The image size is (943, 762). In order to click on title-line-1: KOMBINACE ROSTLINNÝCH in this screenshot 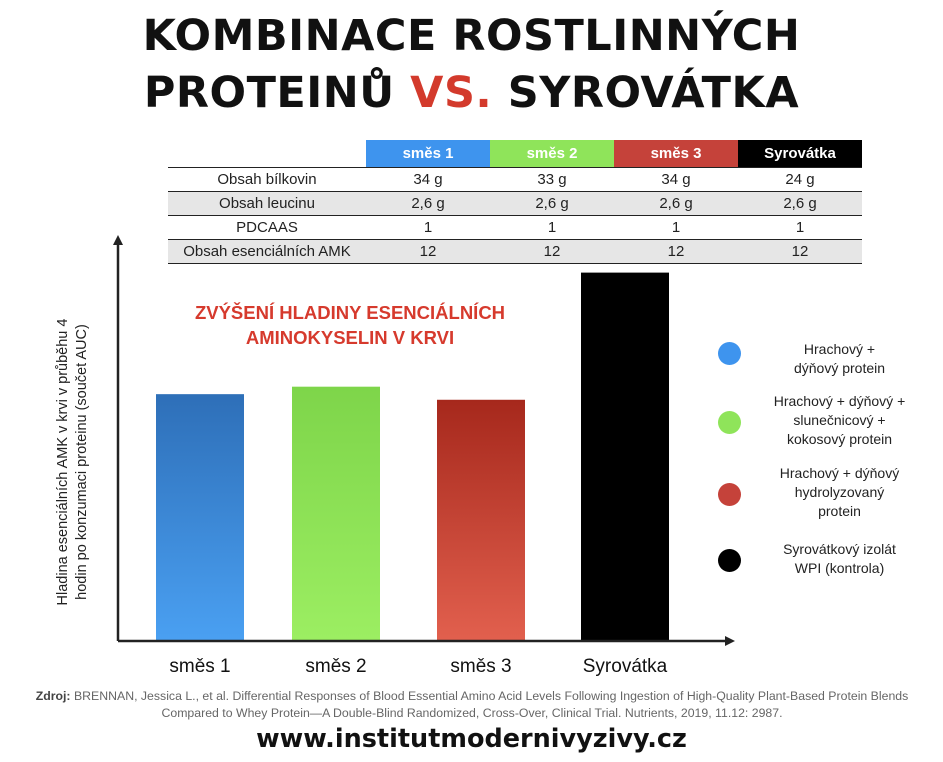, I will do `click(471, 36)`.